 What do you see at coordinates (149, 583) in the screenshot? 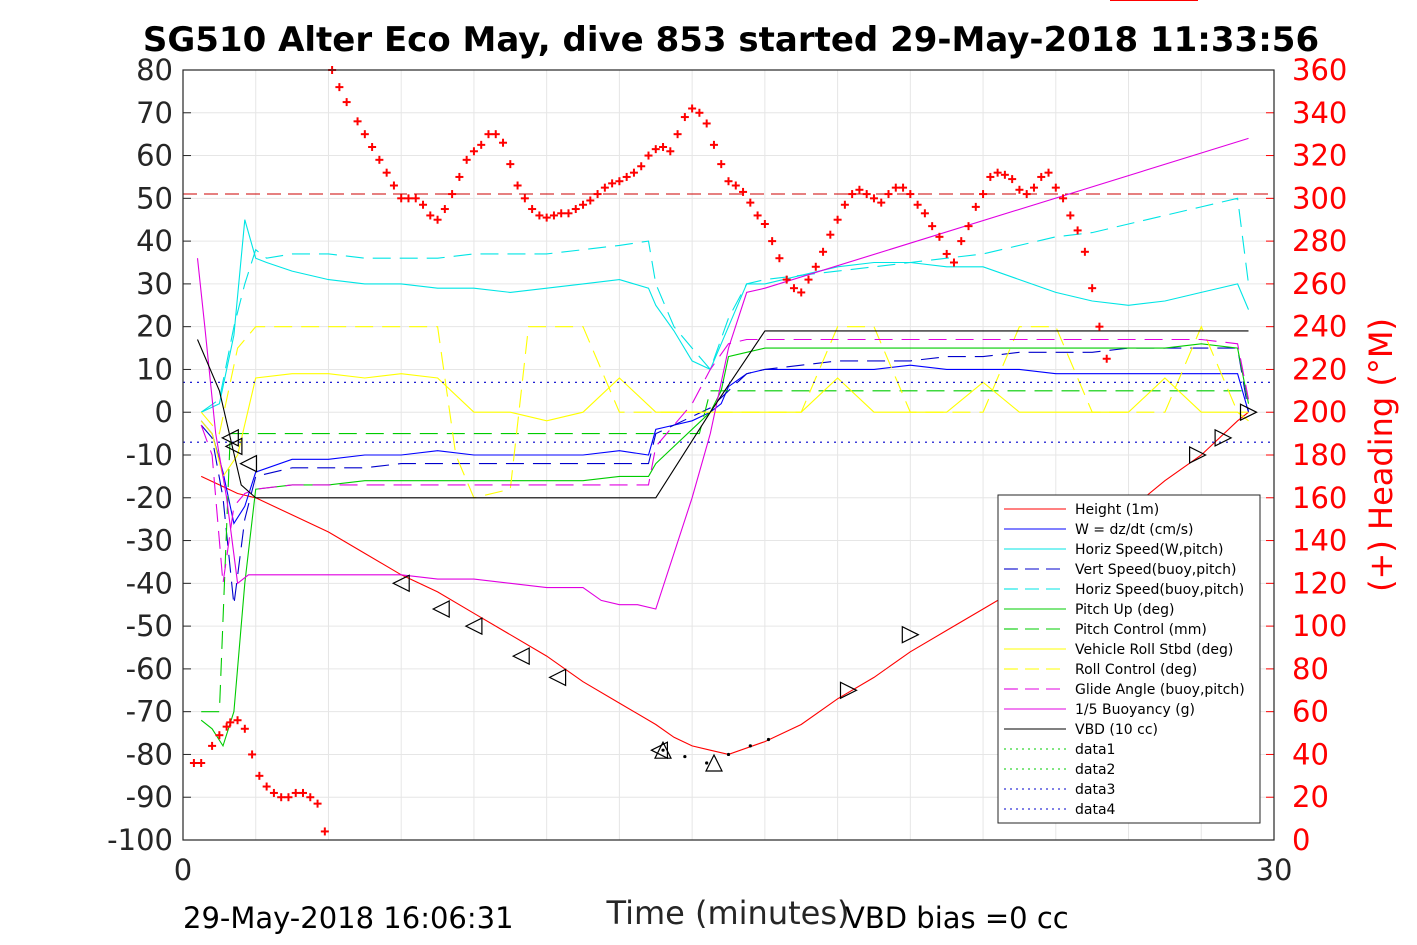
I see `tick-label-left: -40` at bounding box center [149, 583].